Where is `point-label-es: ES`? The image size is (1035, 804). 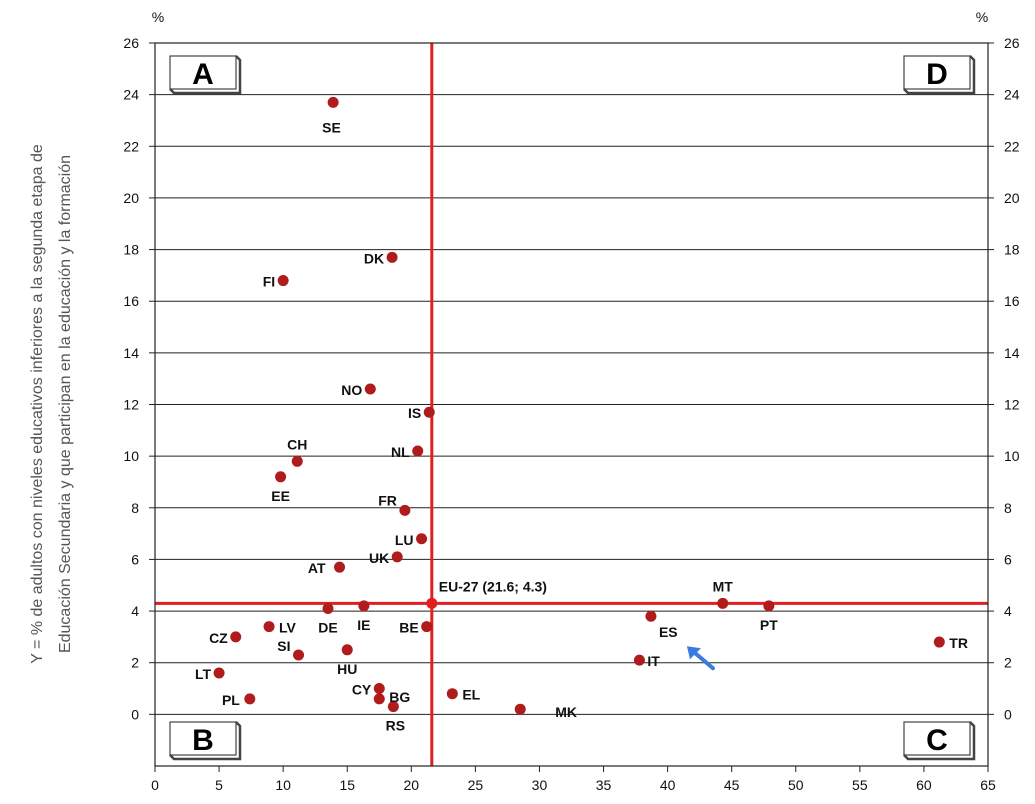 point-label-es: ES is located at coordinates (668, 632).